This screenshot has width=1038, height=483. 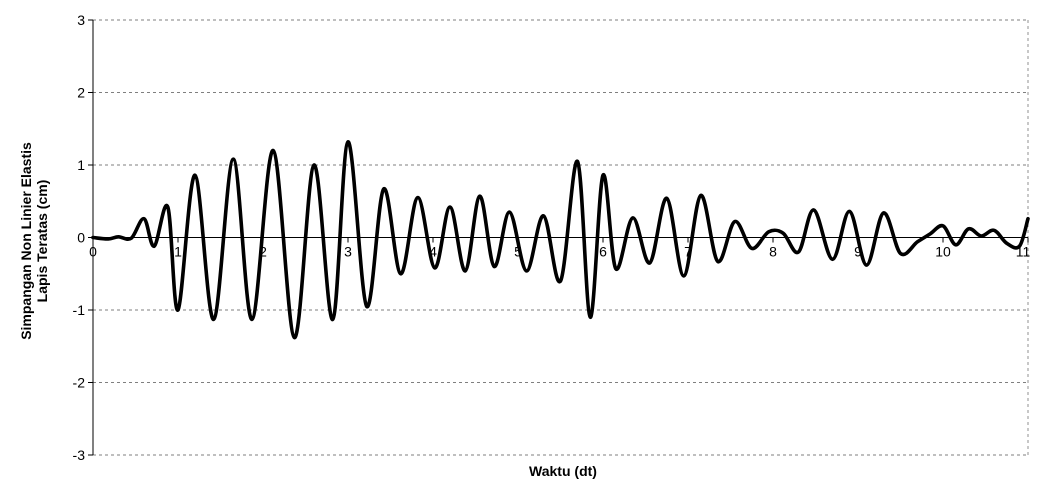 What do you see at coordinates (81, 20) in the screenshot?
I see `y-tick-label: 3` at bounding box center [81, 20].